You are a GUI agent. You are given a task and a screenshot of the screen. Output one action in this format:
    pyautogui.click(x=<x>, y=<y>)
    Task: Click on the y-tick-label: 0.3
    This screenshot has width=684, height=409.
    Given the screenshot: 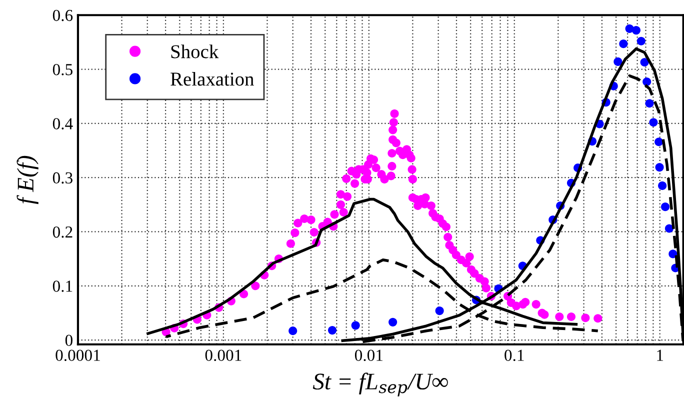 What is the action you would take?
    pyautogui.click(x=62, y=178)
    